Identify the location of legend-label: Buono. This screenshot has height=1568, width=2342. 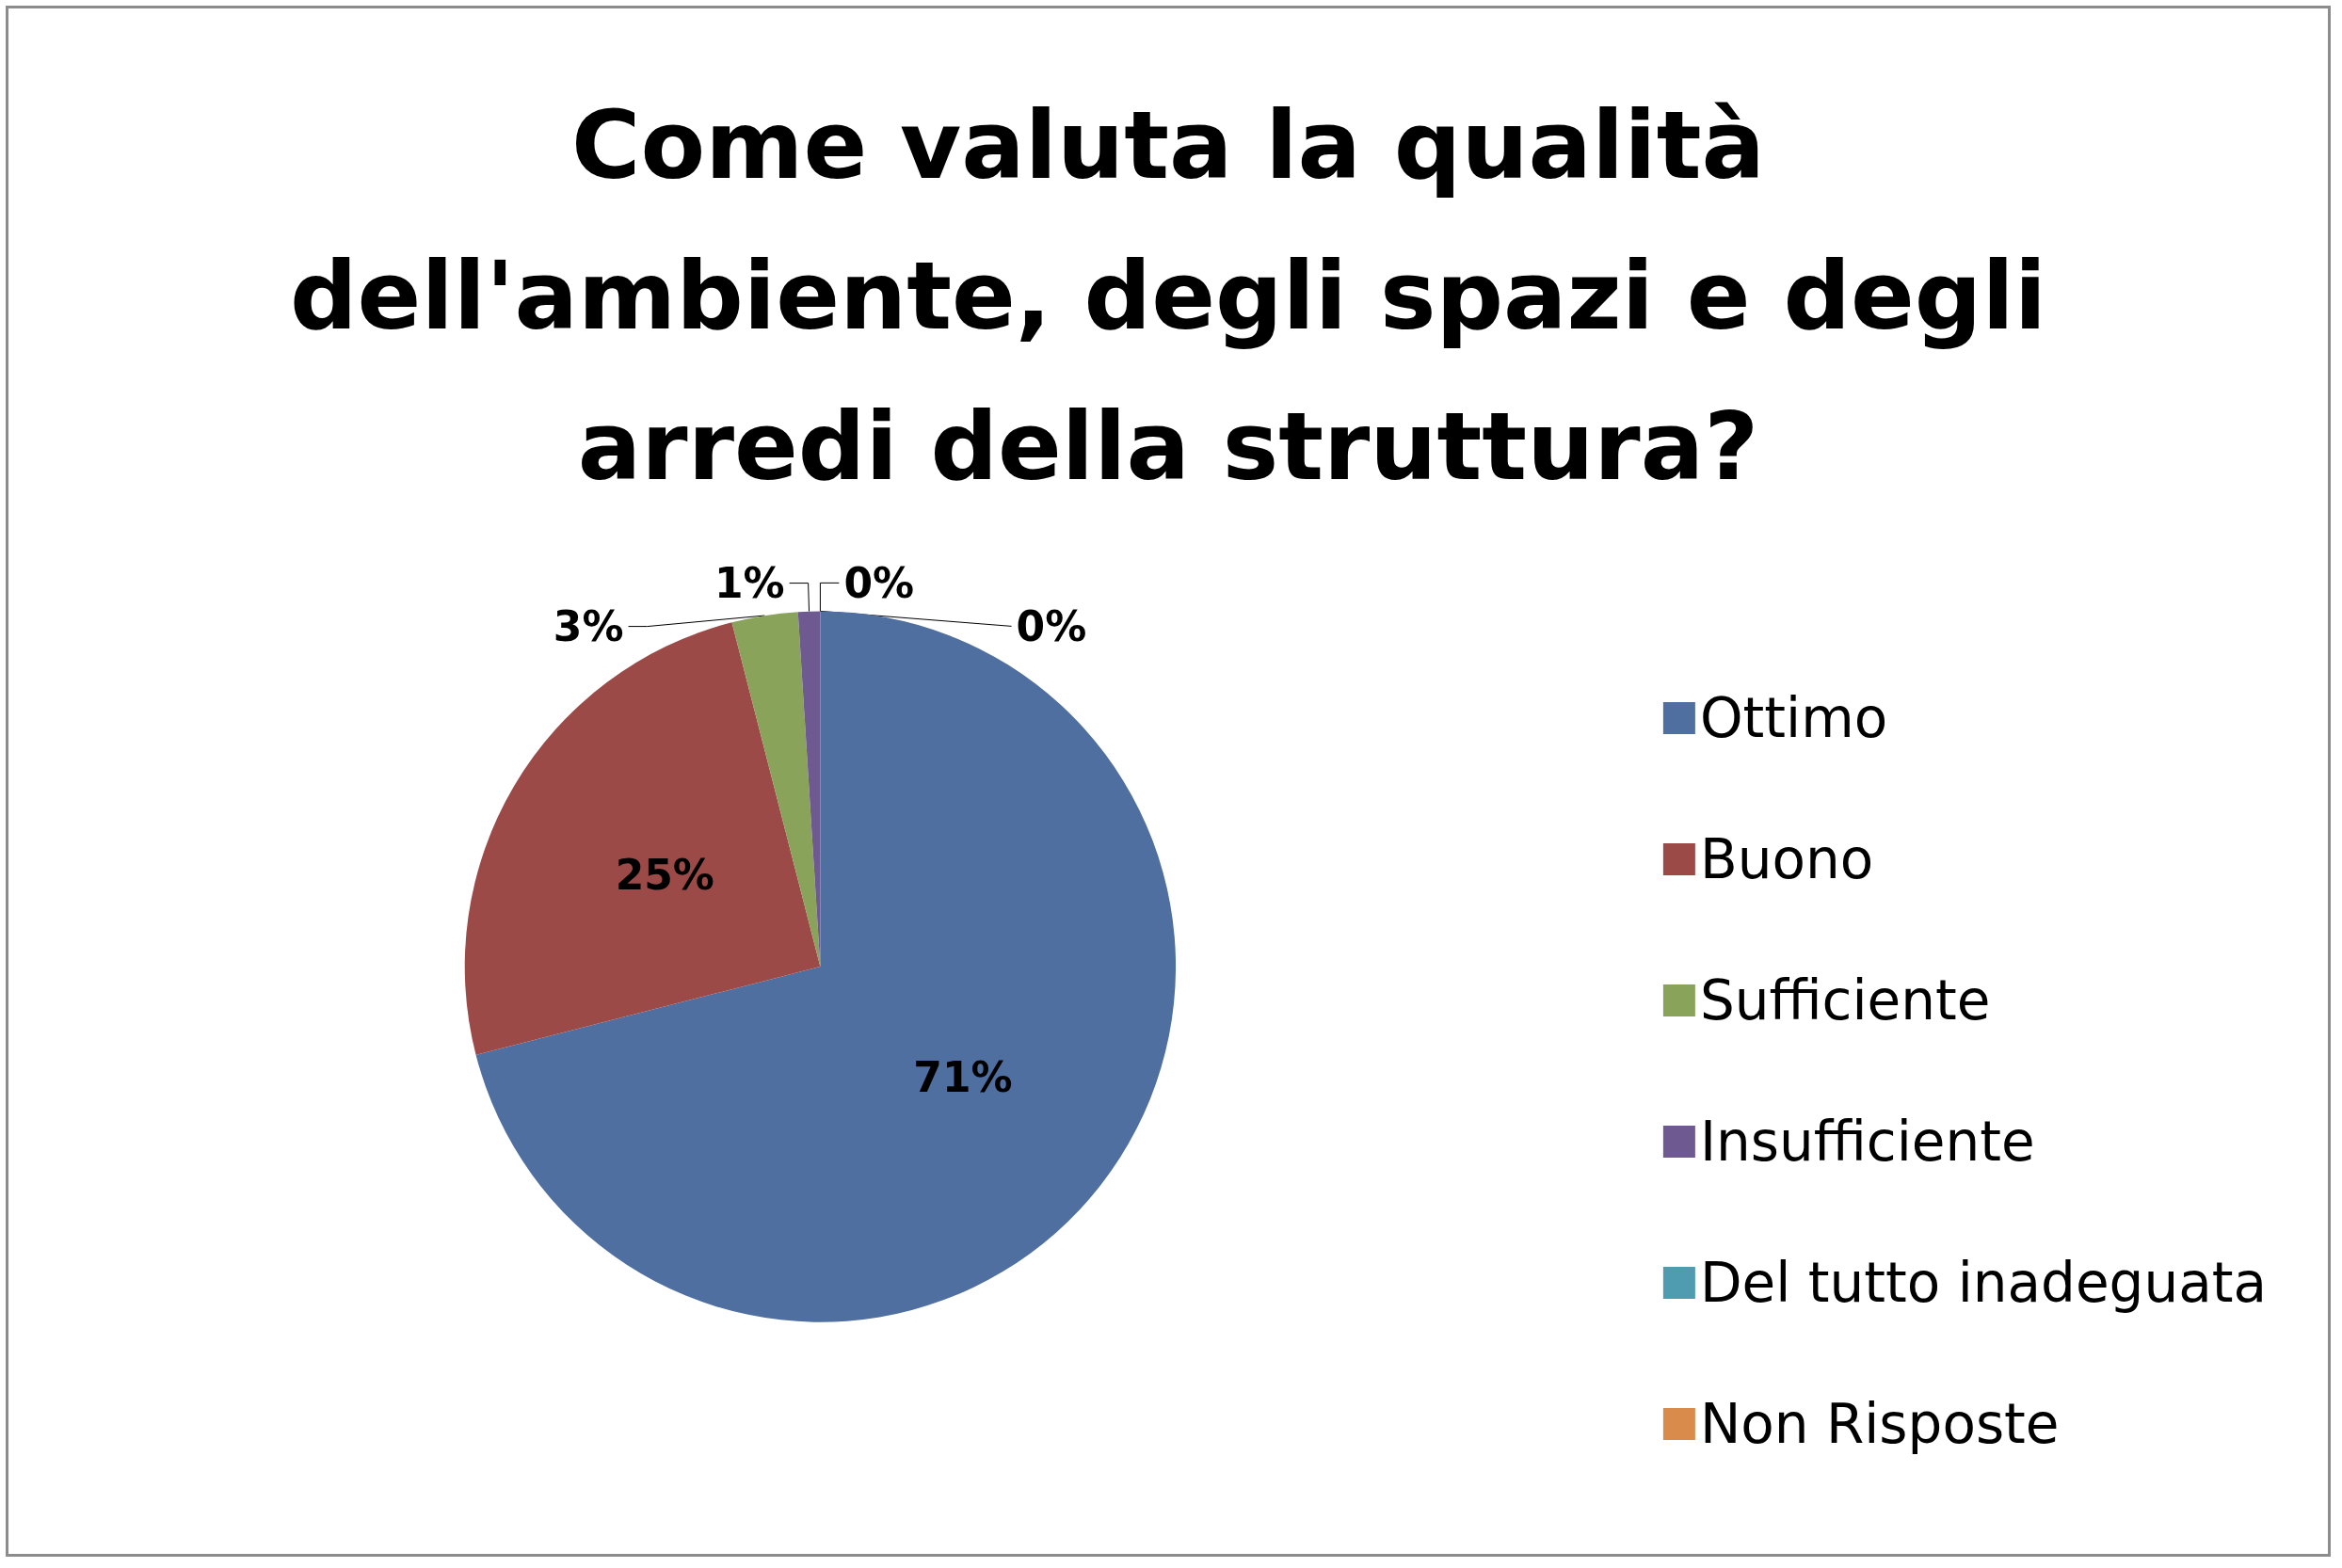
(1786, 859).